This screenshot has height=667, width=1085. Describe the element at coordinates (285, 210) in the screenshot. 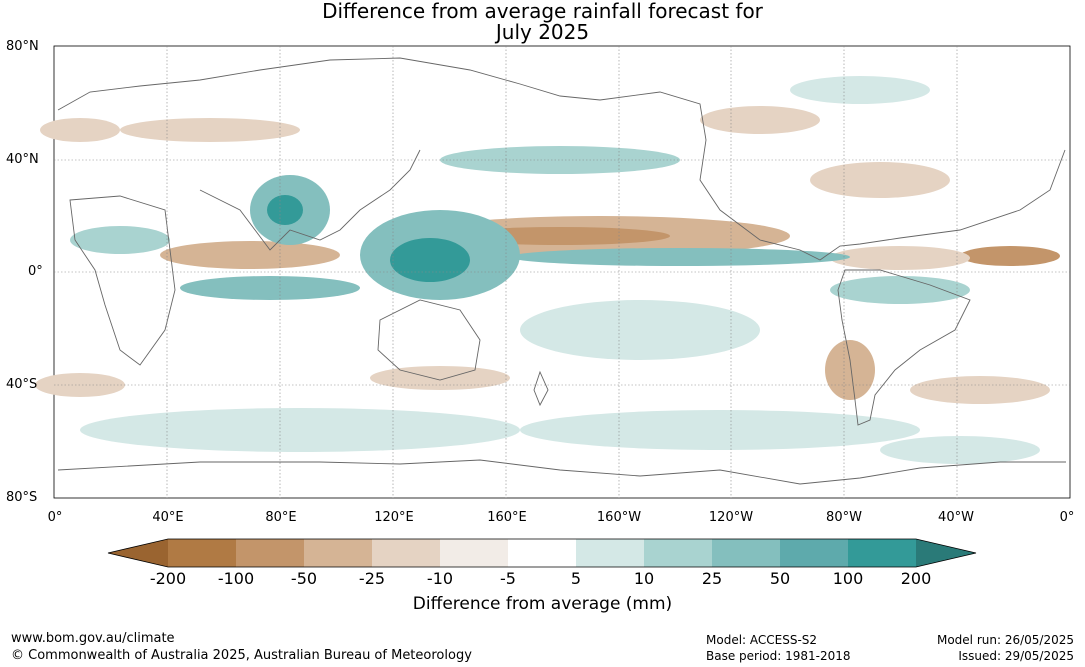

I see `wet-core-bay-of-bengal` at that location.